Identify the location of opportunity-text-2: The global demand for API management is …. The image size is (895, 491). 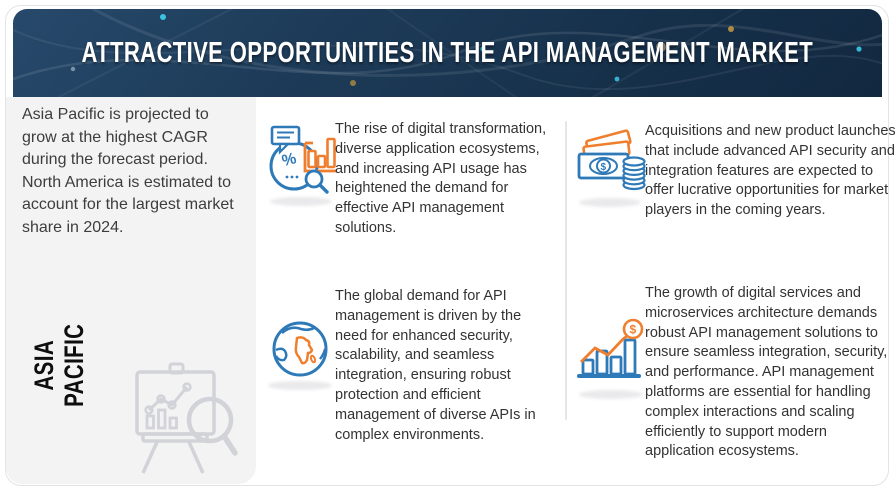
(435, 365).